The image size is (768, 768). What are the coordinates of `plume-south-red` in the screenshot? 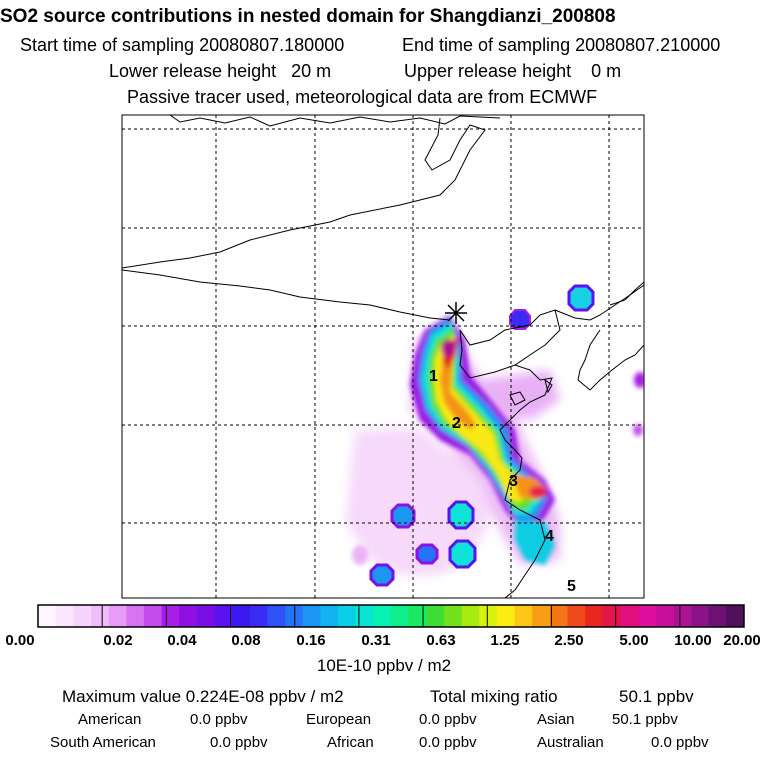 It's located at (538, 492).